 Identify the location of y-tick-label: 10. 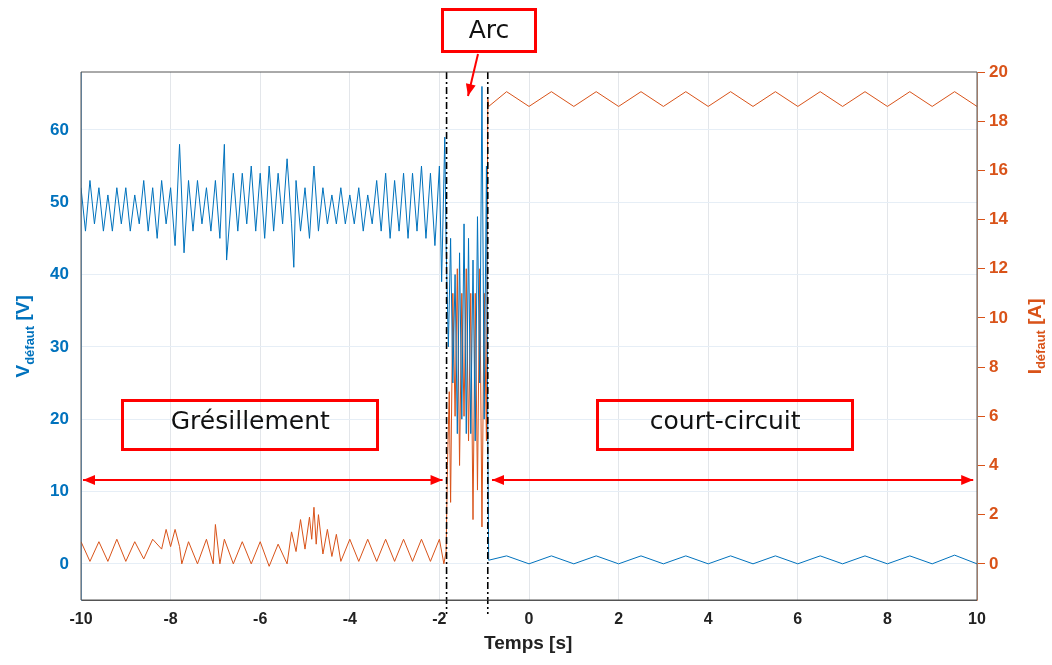
(59, 491).